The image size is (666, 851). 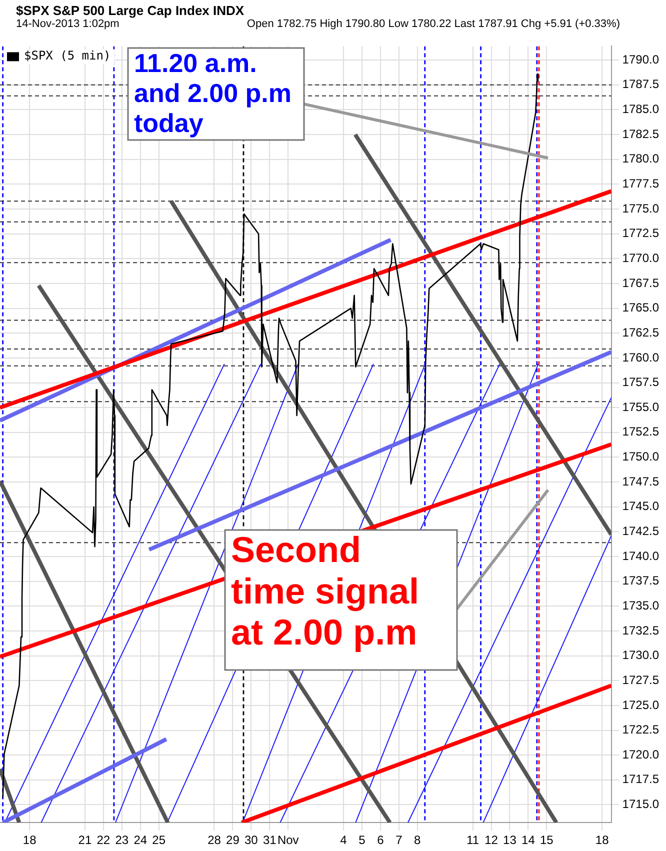 I want to click on text: Open 1782.75 High 1790.80 Low 1780.22 Last 1787.91 Chg +5.91 (+0.33%), so click(x=433, y=24).